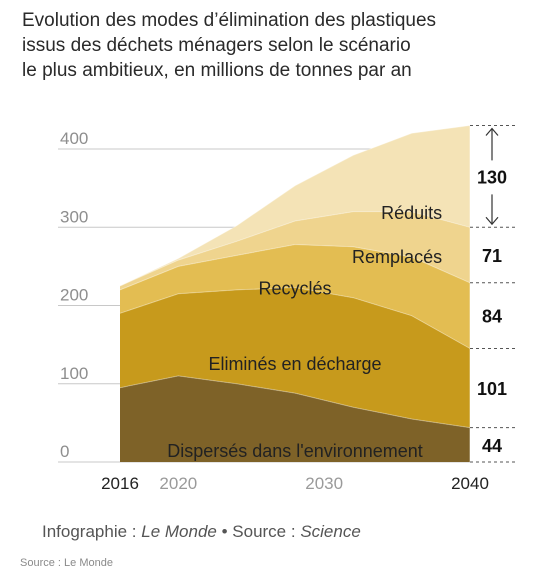  Describe the element at coordinates (178, 483) in the screenshot. I see `x-tick-2020: 2020` at that location.